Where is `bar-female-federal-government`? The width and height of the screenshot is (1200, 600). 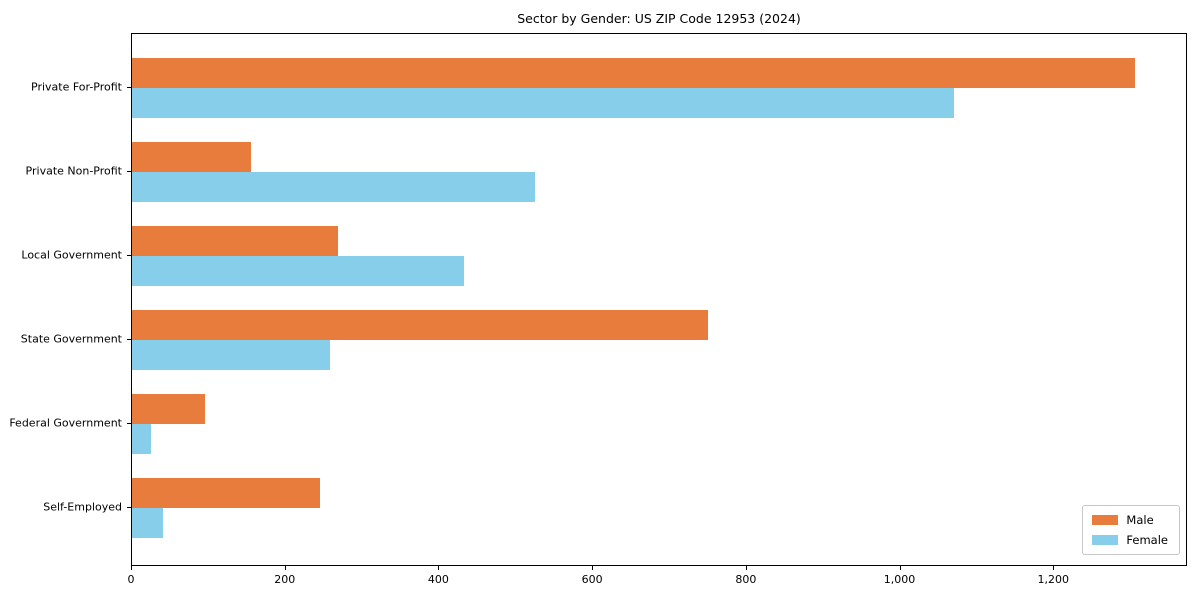 bar-female-federal-government is located at coordinates (142, 439).